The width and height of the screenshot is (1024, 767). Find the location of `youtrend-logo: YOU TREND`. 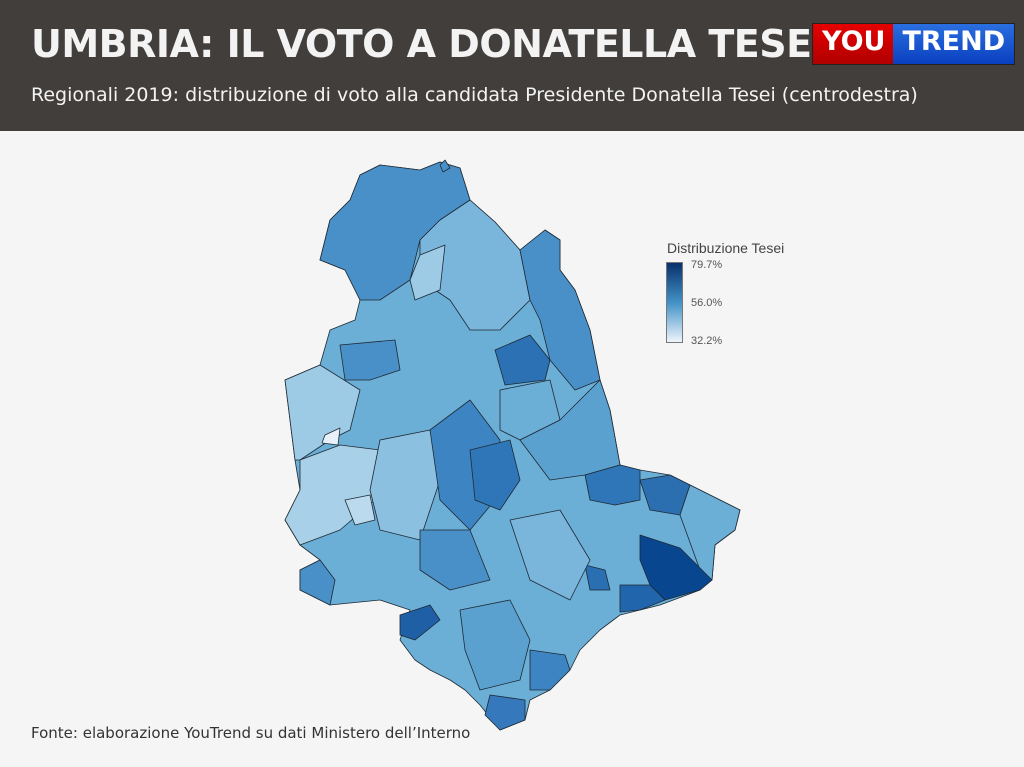

youtrend-logo: YOU TREND is located at coordinates (914, 44).